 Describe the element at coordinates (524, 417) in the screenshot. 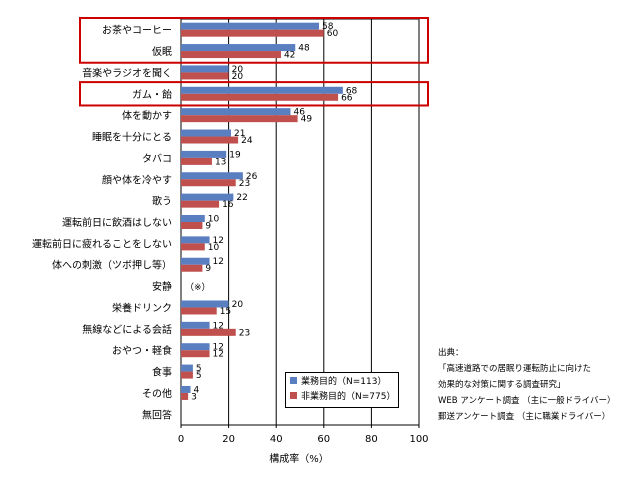

I see `source-line: 郵送アンケート調査 （主に職業ドライバー）` at that location.